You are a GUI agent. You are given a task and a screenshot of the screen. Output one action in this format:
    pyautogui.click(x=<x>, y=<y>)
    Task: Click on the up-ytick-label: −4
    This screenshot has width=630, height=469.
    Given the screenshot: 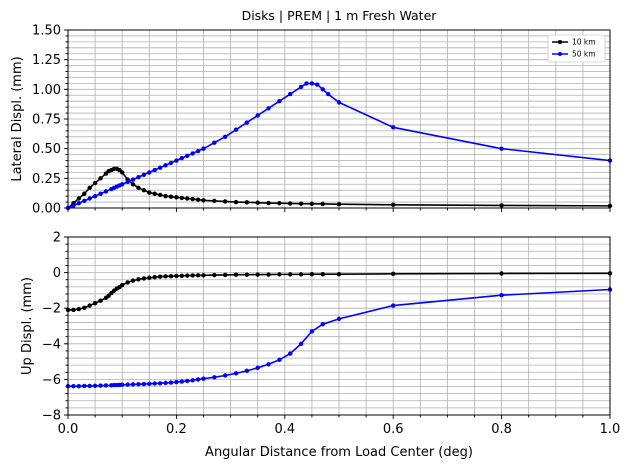 What is the action you would take?
    pyautogui.click(x=51, y=344)
    